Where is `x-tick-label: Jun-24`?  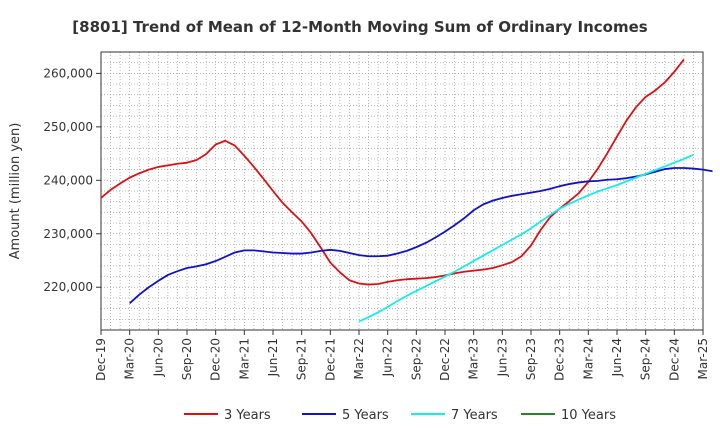
x-tick-label: Jun-24 is located at coordinates (617, 357).